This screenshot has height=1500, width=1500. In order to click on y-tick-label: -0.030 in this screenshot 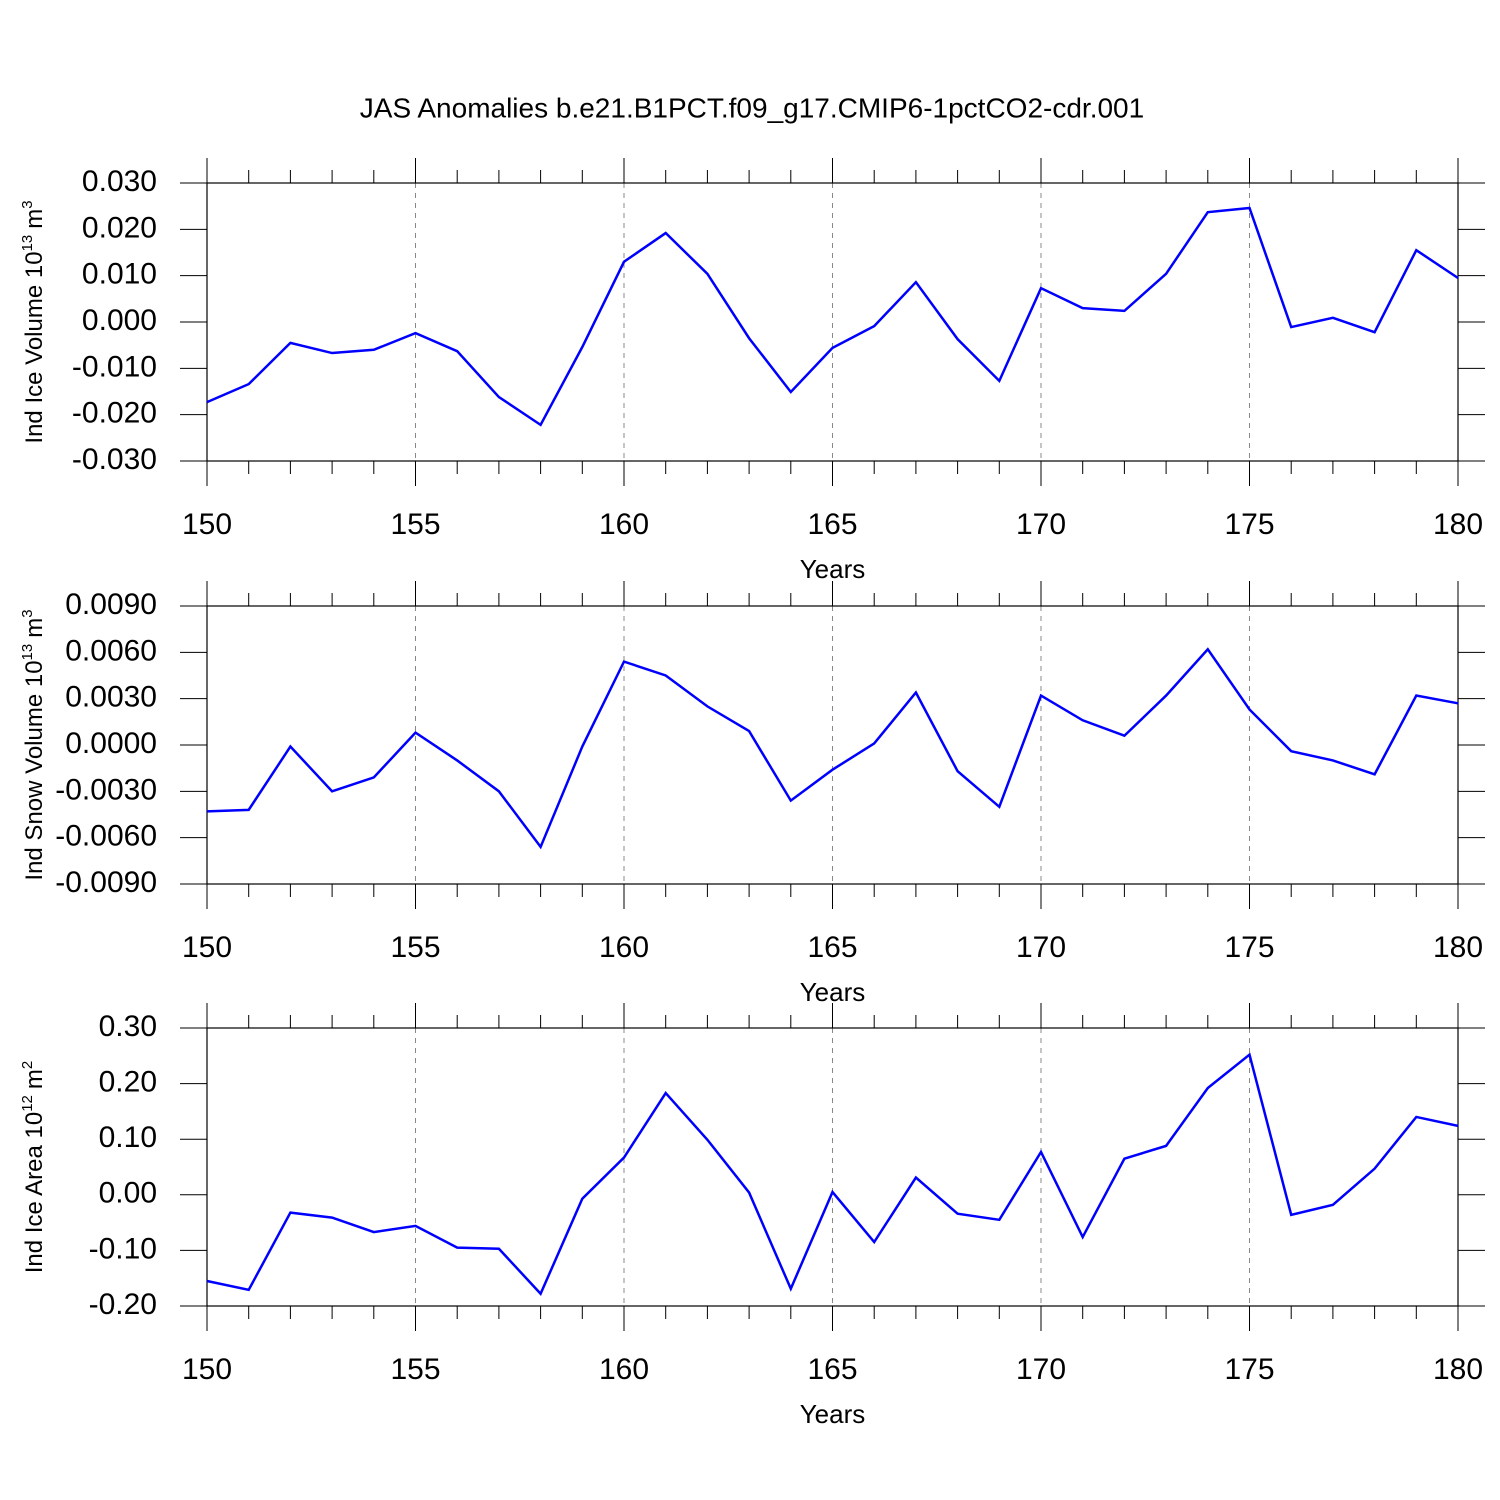, I will do `click(114, 459)`.